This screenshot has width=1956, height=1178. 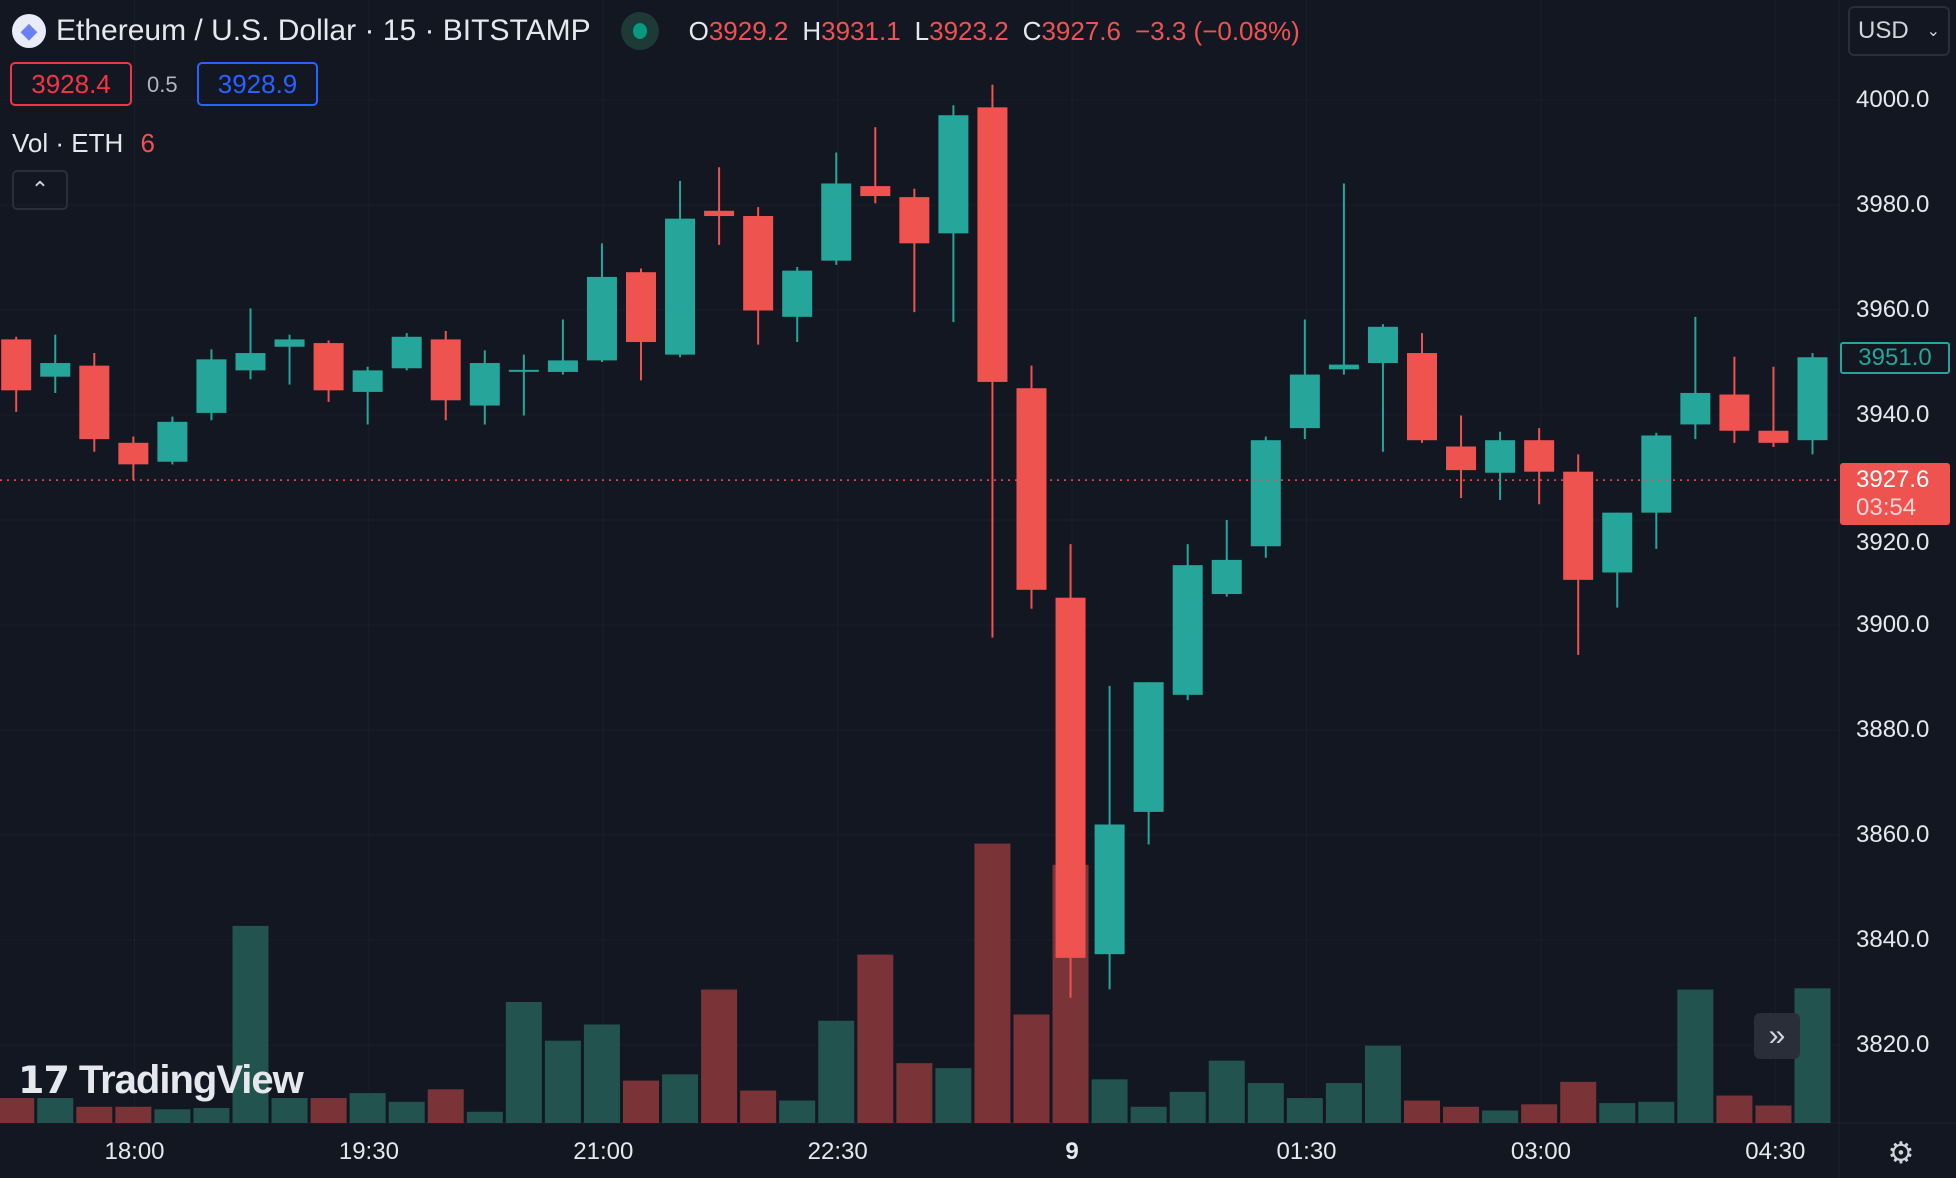 I want to click on time-tick: 19:30, so click(x=368, y=1151).